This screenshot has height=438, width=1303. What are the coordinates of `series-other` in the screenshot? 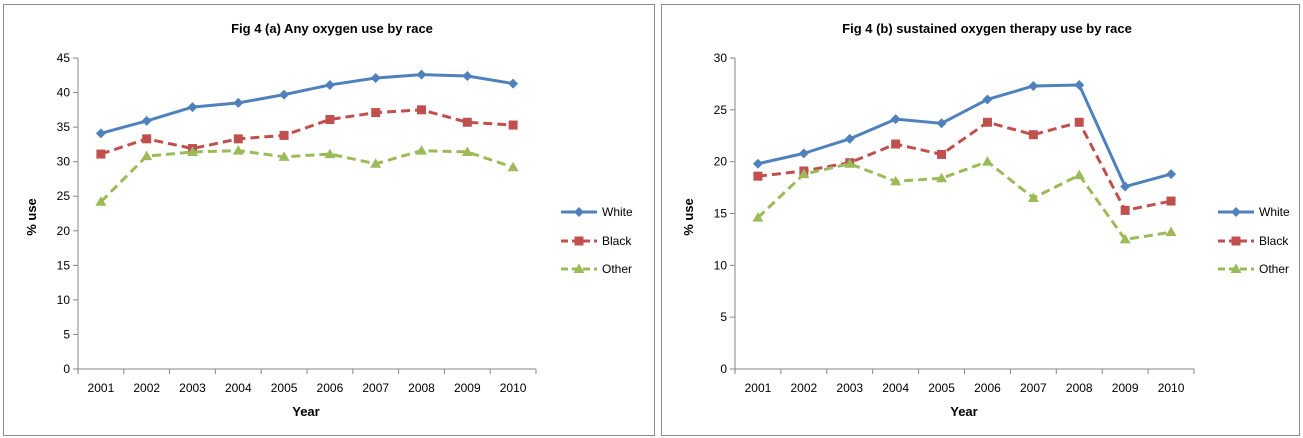 It's located at (964, 200).